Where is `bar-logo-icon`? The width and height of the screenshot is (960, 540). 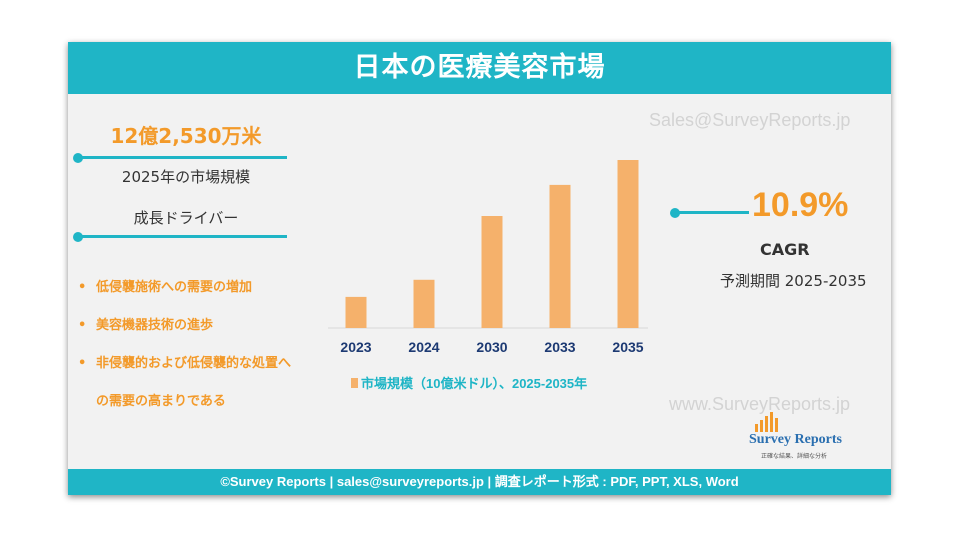 bar-logo-icon is located at coordinates (766, 422).